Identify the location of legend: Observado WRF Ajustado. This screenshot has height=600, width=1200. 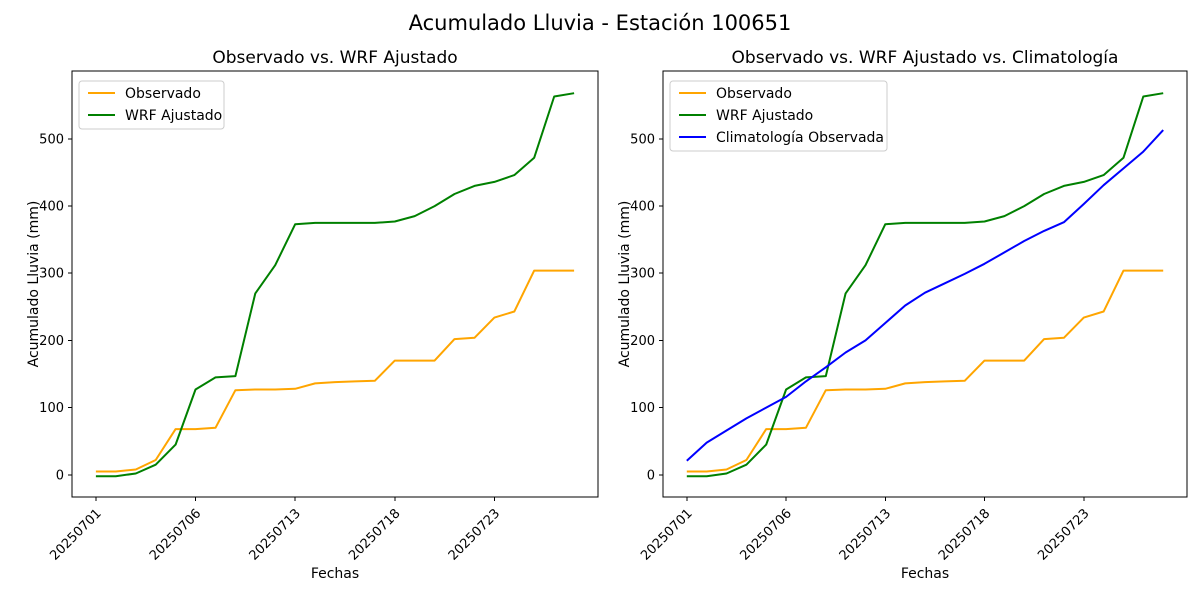
(151, 105).